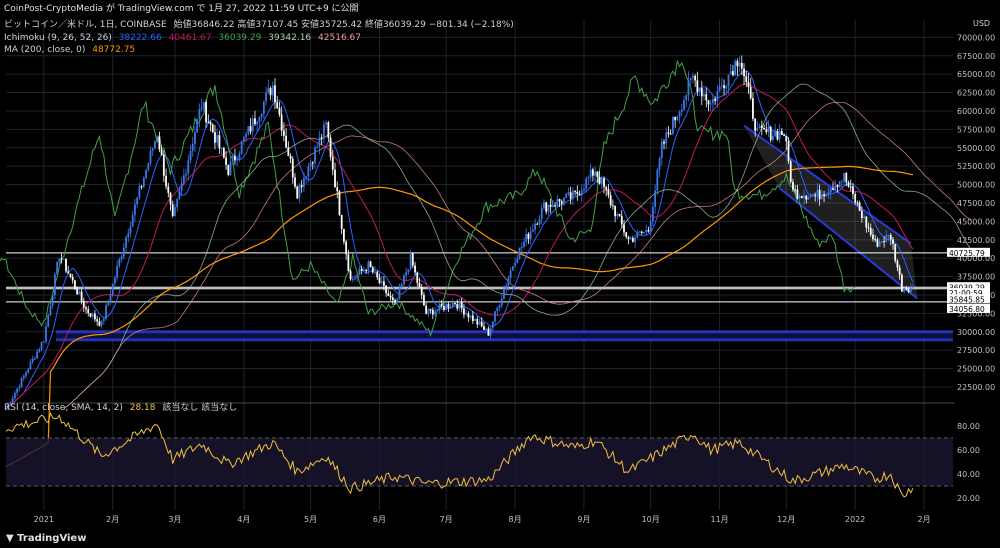 This screenshot has height=548, width=1000. Describe the element at coordinates (290, 38) in the screenshot. I see `ichimoku-span-a-value: 39342.16` at that location.